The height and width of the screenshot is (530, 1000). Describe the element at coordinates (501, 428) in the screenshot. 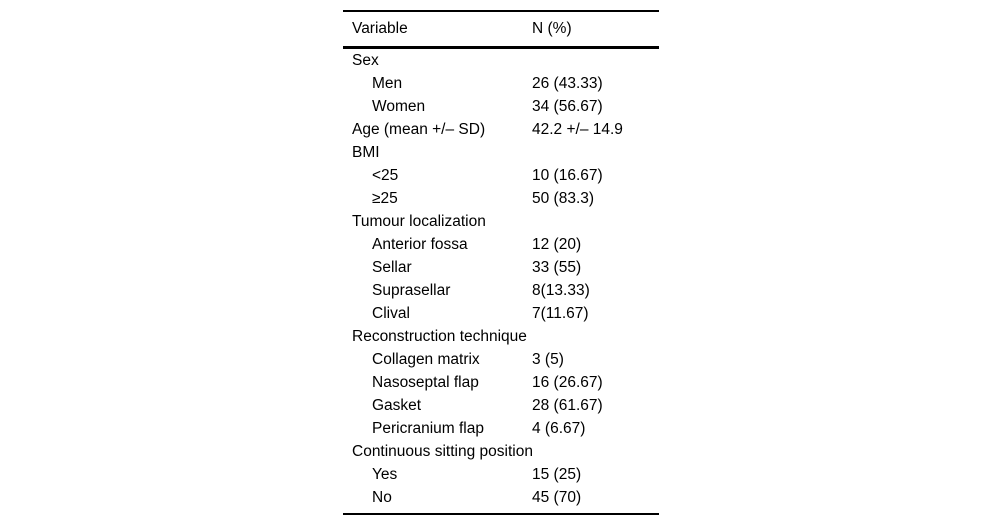

I see `table-row: Pericranium flap 4 (6.67)` at that location.